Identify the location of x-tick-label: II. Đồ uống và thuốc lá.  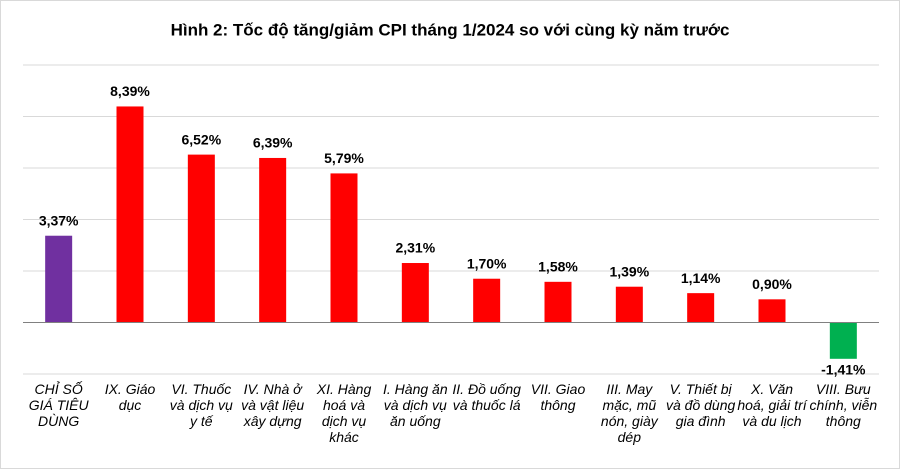
(486, 397).